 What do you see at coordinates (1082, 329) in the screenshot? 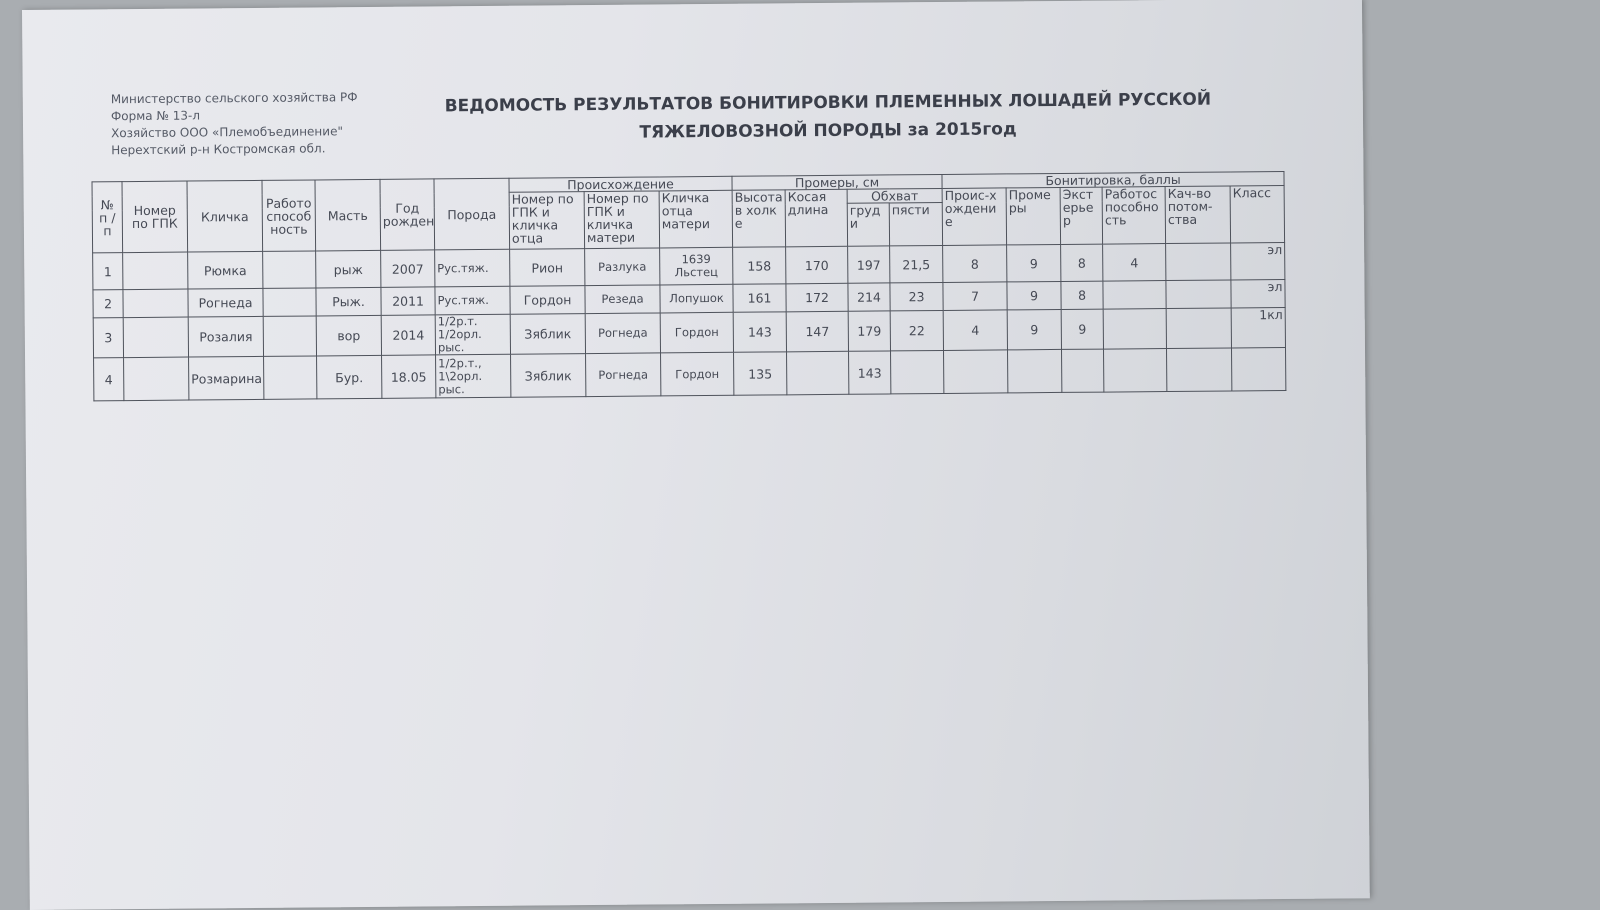
I see `cell-g-exterior: 9` at bounding box center [1082, 329].